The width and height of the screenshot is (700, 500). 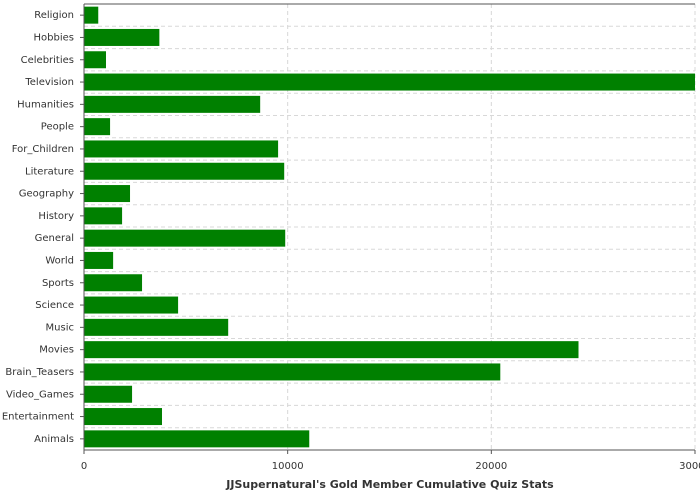 What do you see at coordinates (39, 372) in the screenshot?
I see `y-tick-label: Brain_Teasers` at bounding box center [39, 372].